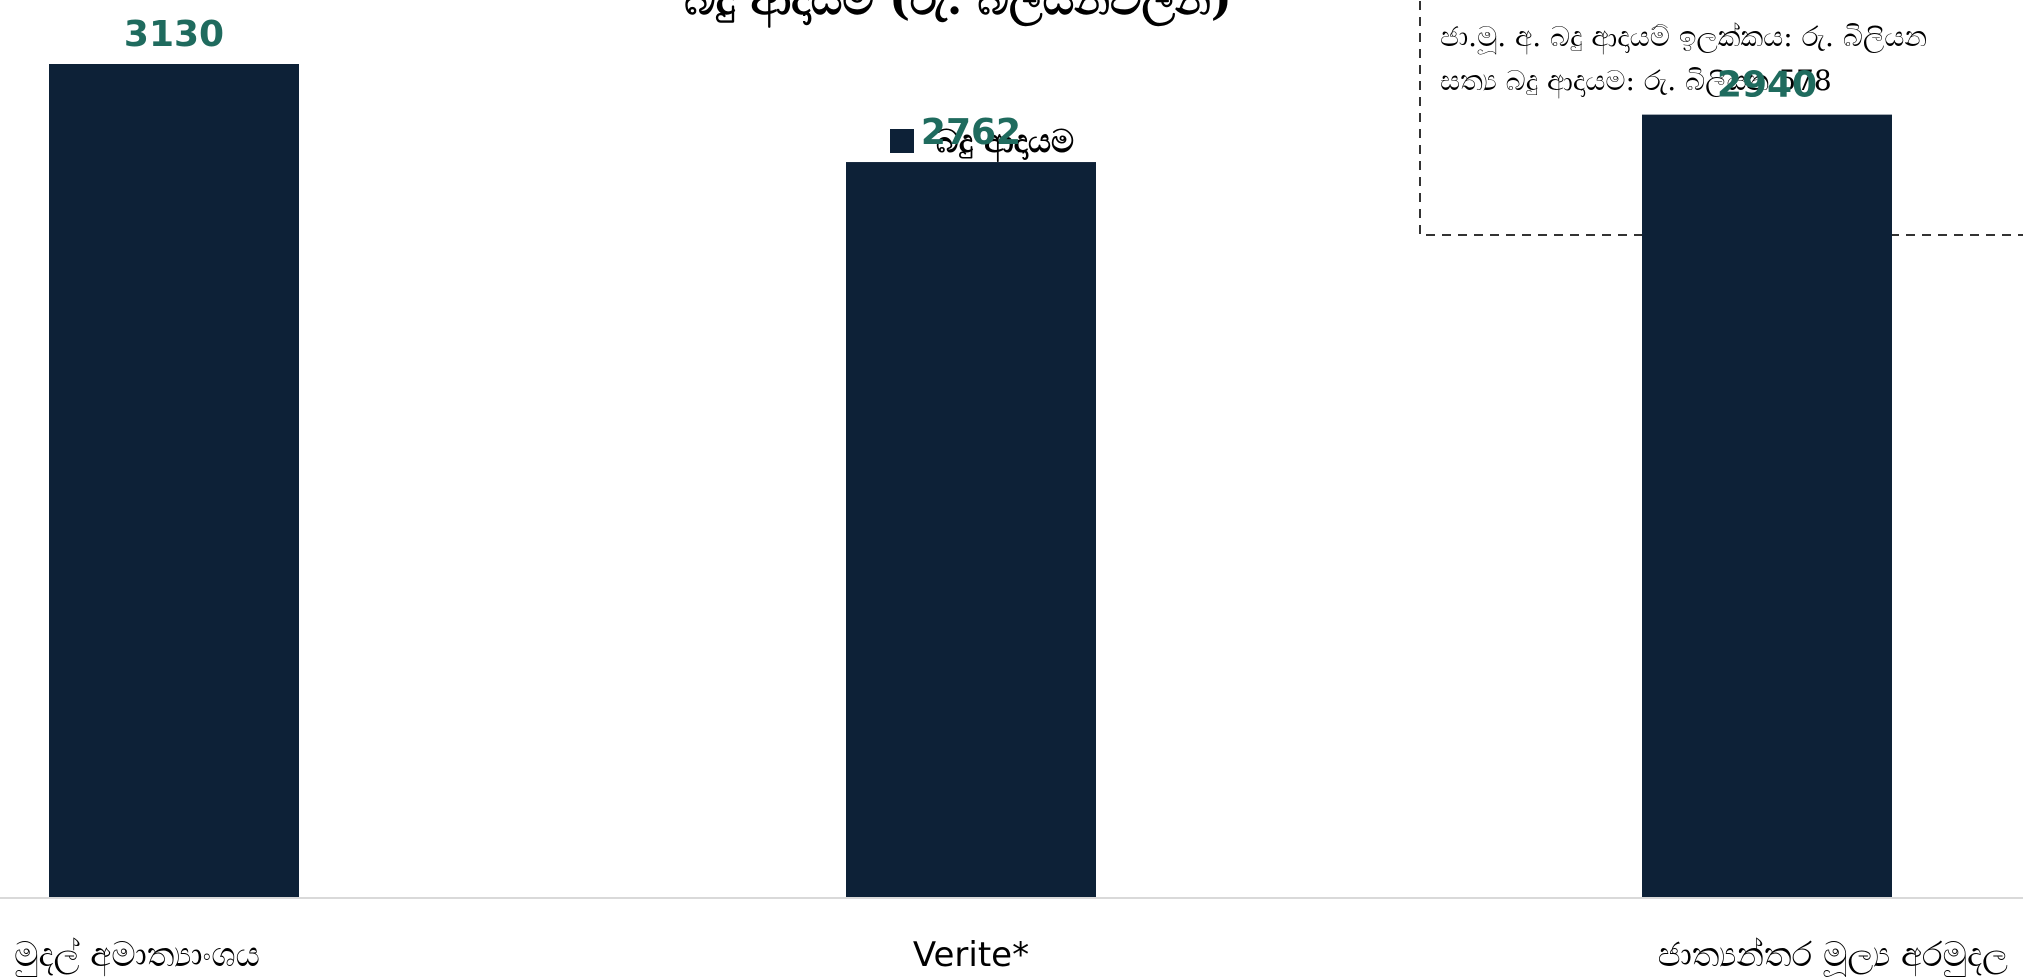 This screenshot has width=2023, height=979. I want to click on data-label: 2940, so click(1767, 85).